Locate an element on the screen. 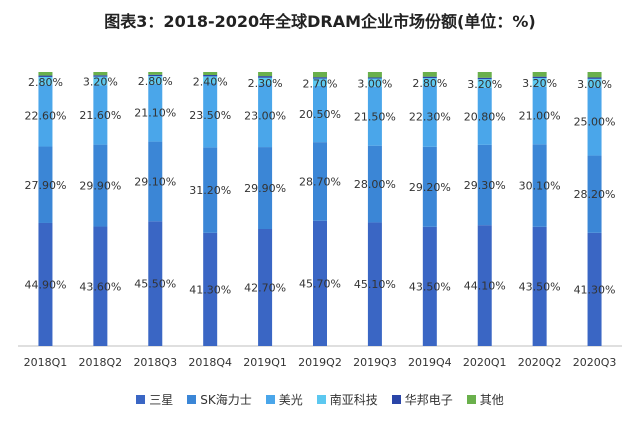  data-label: 45.70% is located at coordinates (320, 283).